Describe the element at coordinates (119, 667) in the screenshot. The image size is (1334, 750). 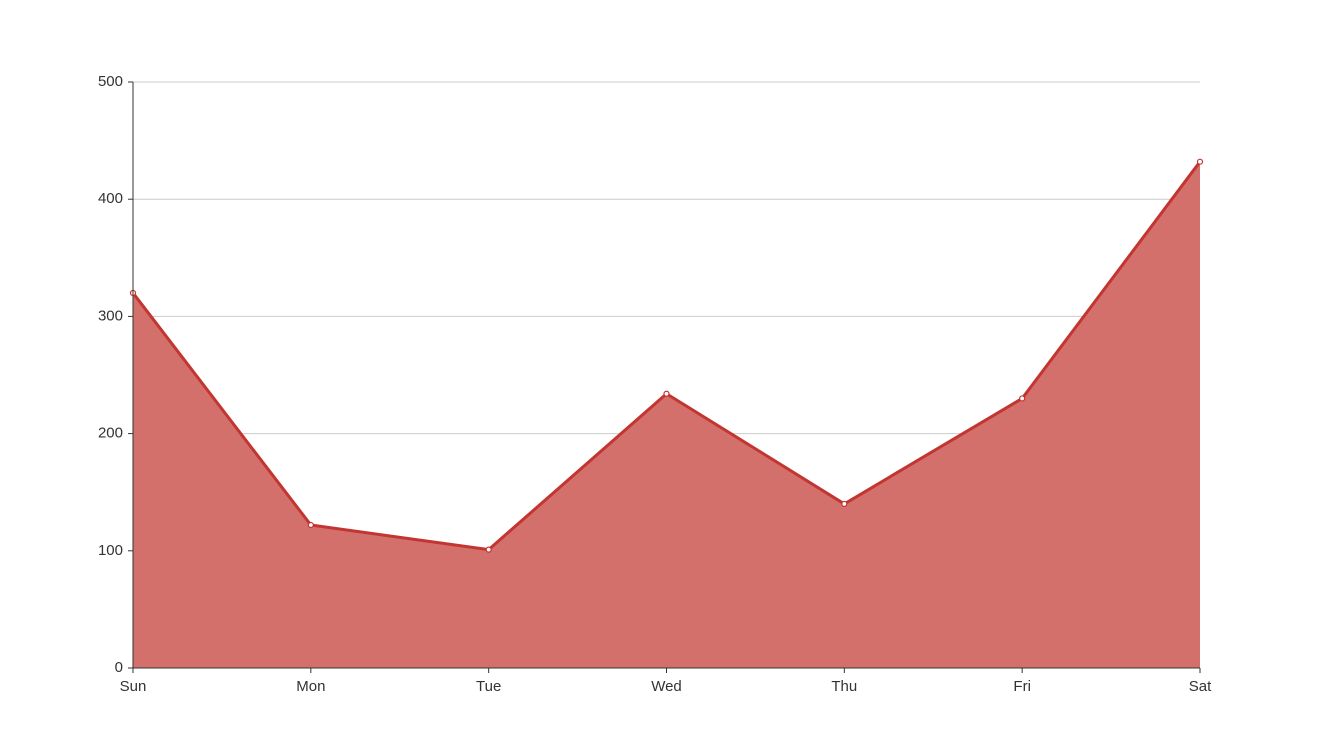
I see `y-tick-label: 0` at that location.